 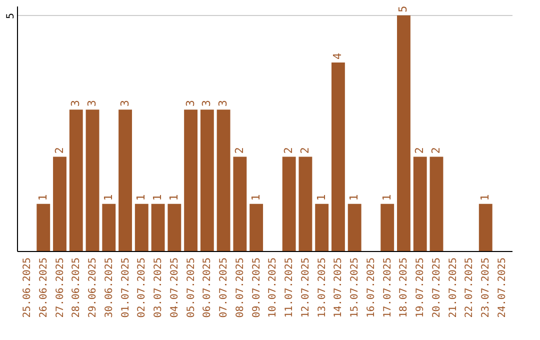 I want to click on x-tick-label: 29.06.2025, so click(x=93, y=288).